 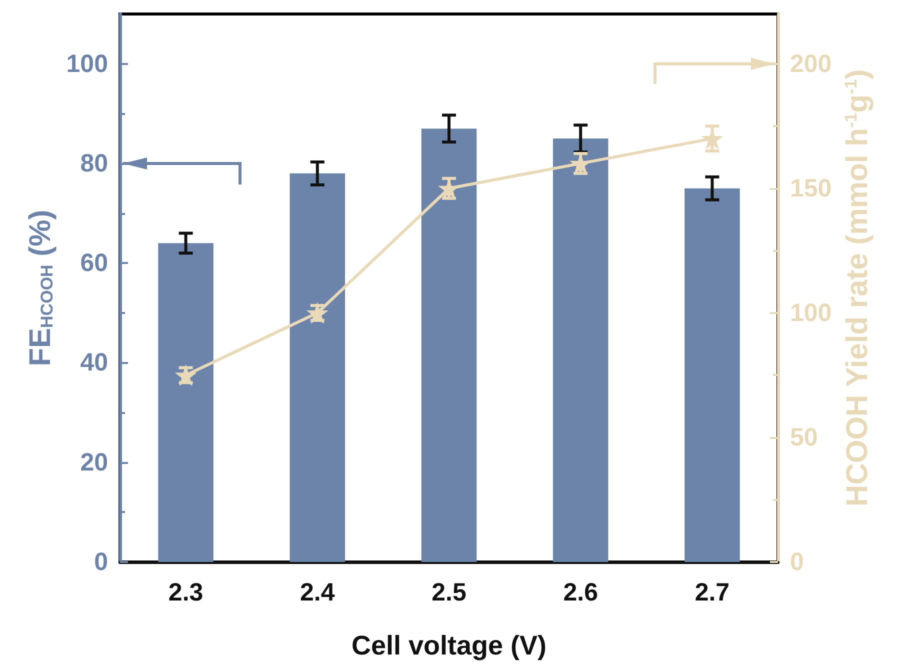 I want to click on x-tick-label: 2.3, so click(x=186, y=592).